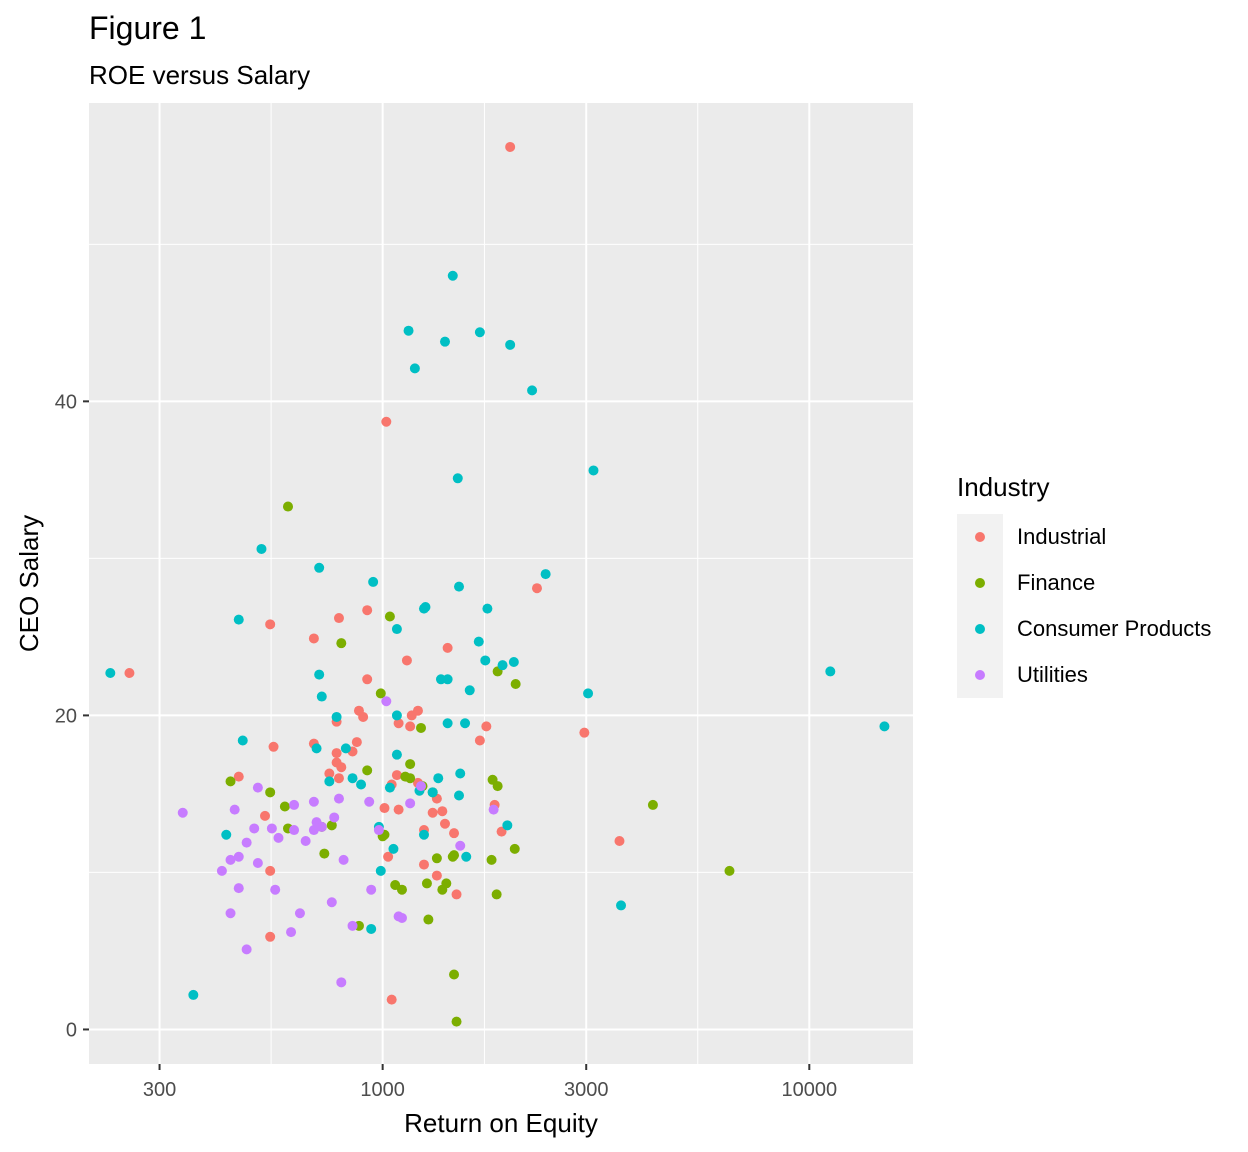  Describe the element at coordinates (1052, 674) in the screenshot. I see `legend-label-utilities: Utilities` at that location.